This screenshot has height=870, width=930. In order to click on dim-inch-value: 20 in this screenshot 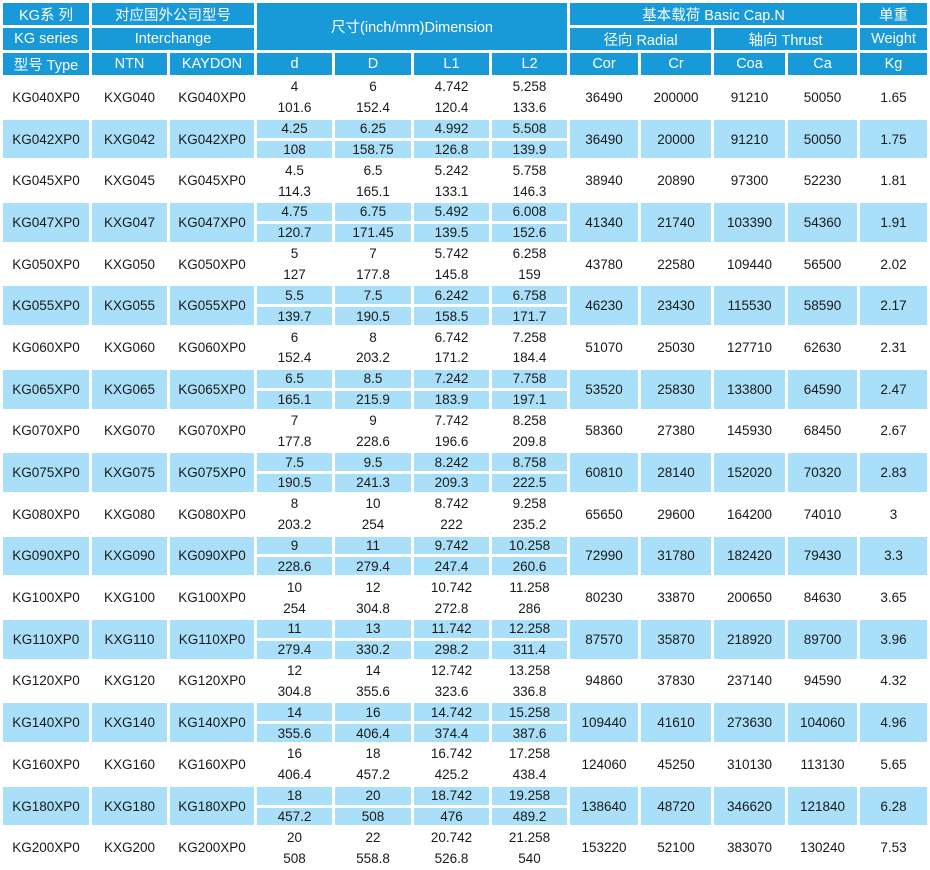, I will do `click(294, 837)`.